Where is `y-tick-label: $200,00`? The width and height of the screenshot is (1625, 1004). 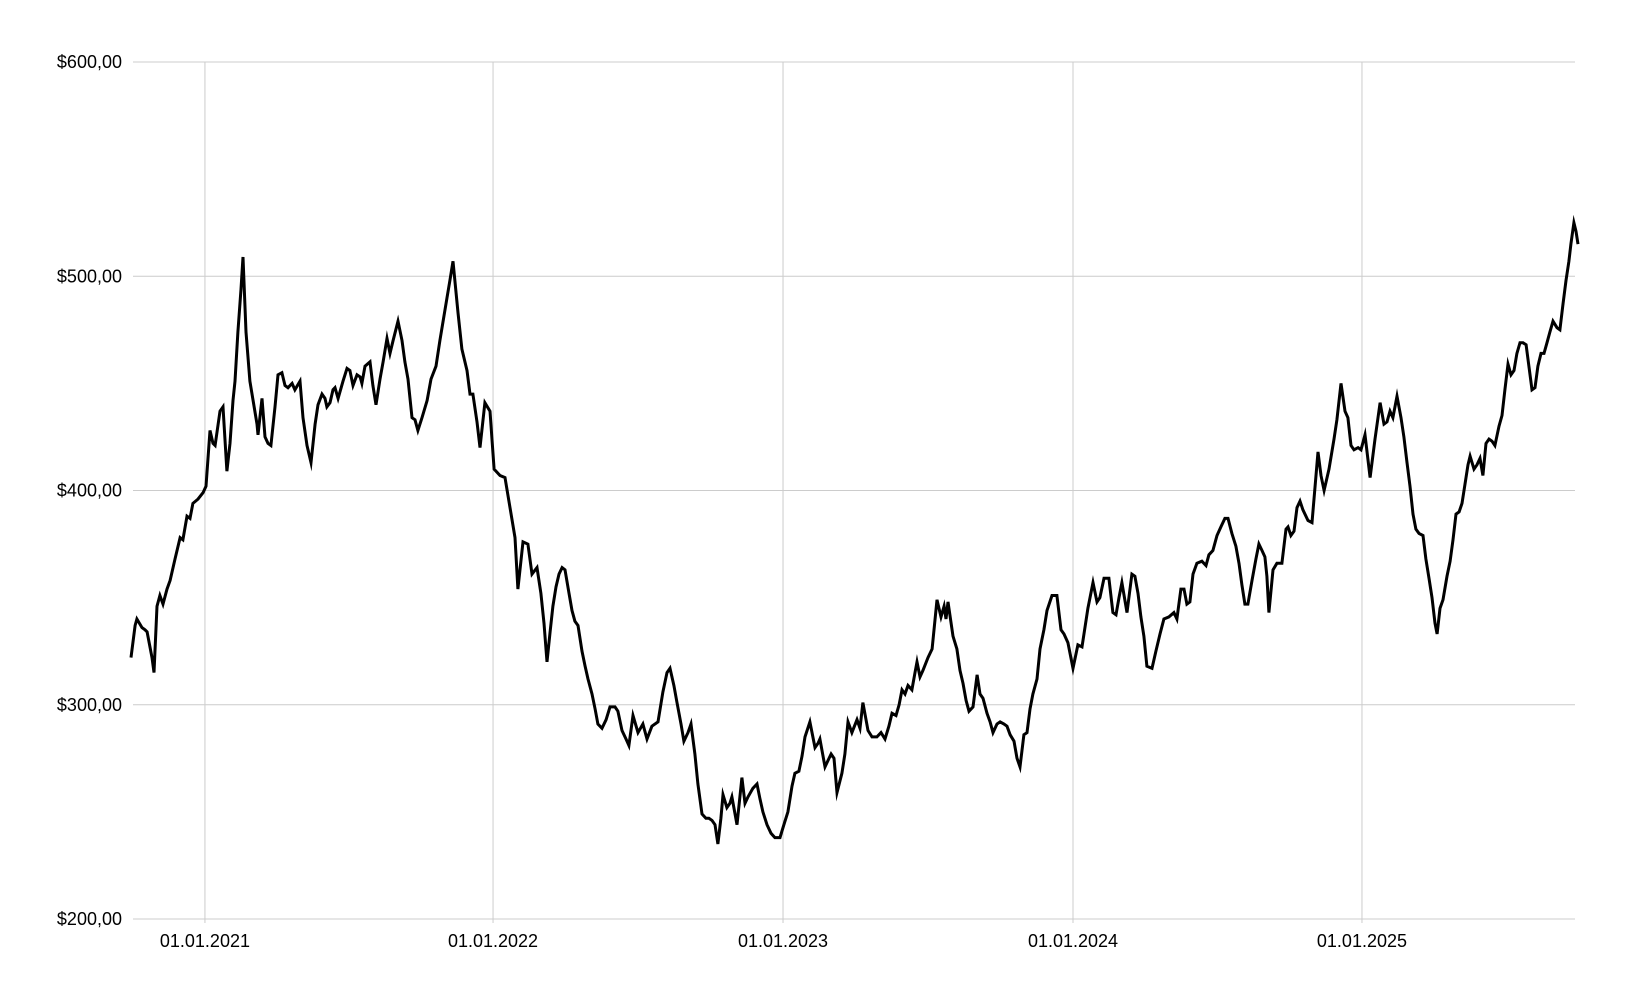 y-tick-label: $200,00 is located at coordinates (89, 919).